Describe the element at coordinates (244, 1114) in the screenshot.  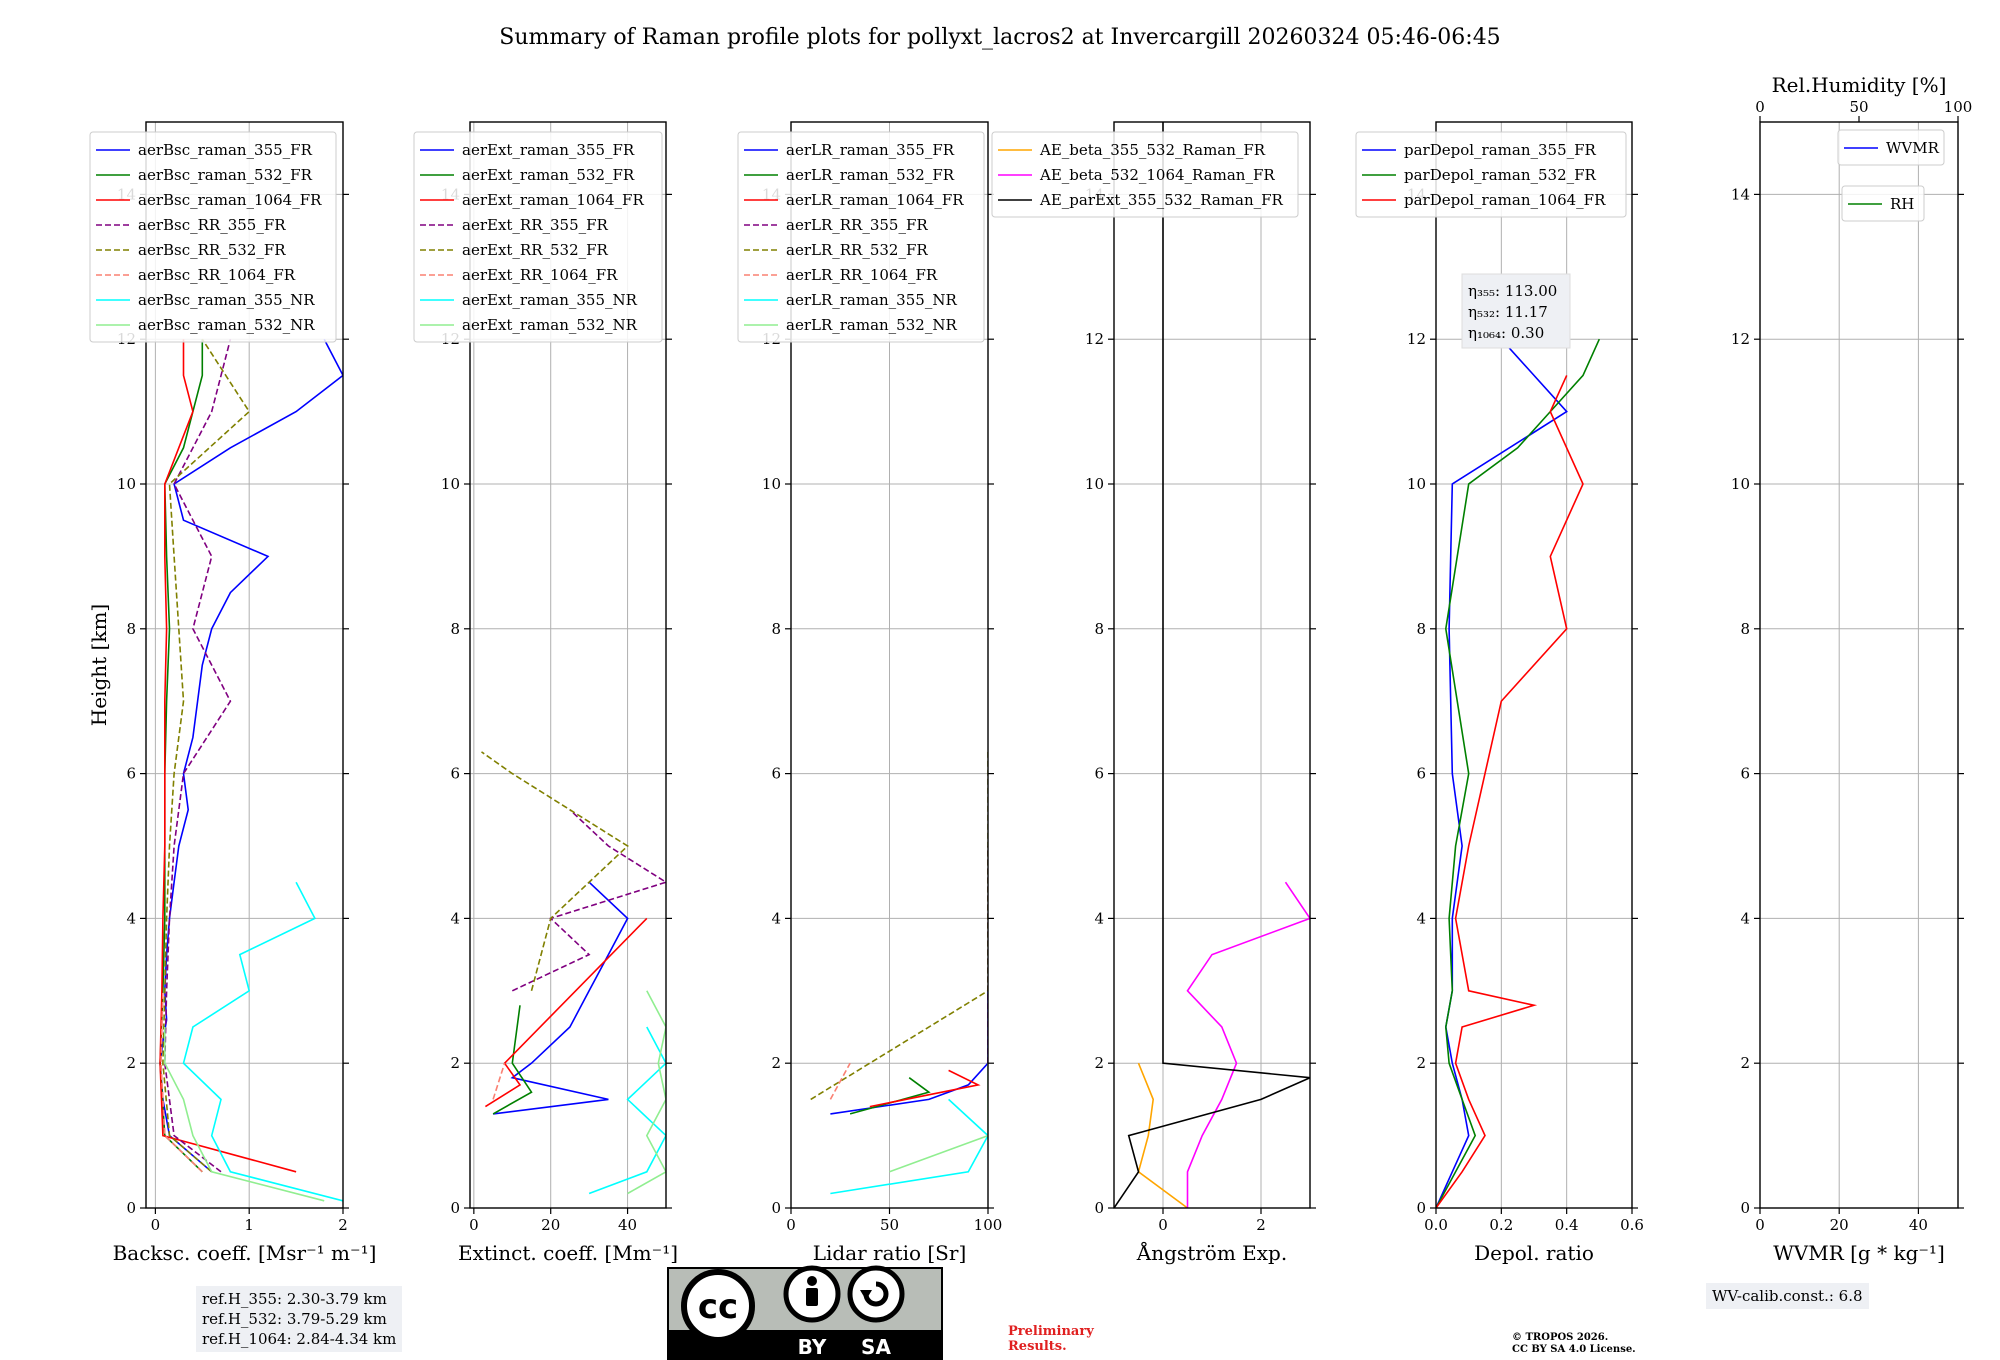
I see `series-aerBsc_raman_532_NR` at that location.